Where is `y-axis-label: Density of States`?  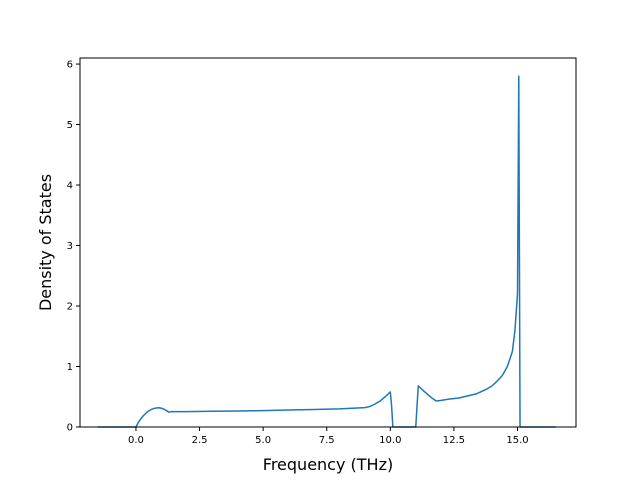
y-axis-label: Density of States is located at coordinates (45, 242).